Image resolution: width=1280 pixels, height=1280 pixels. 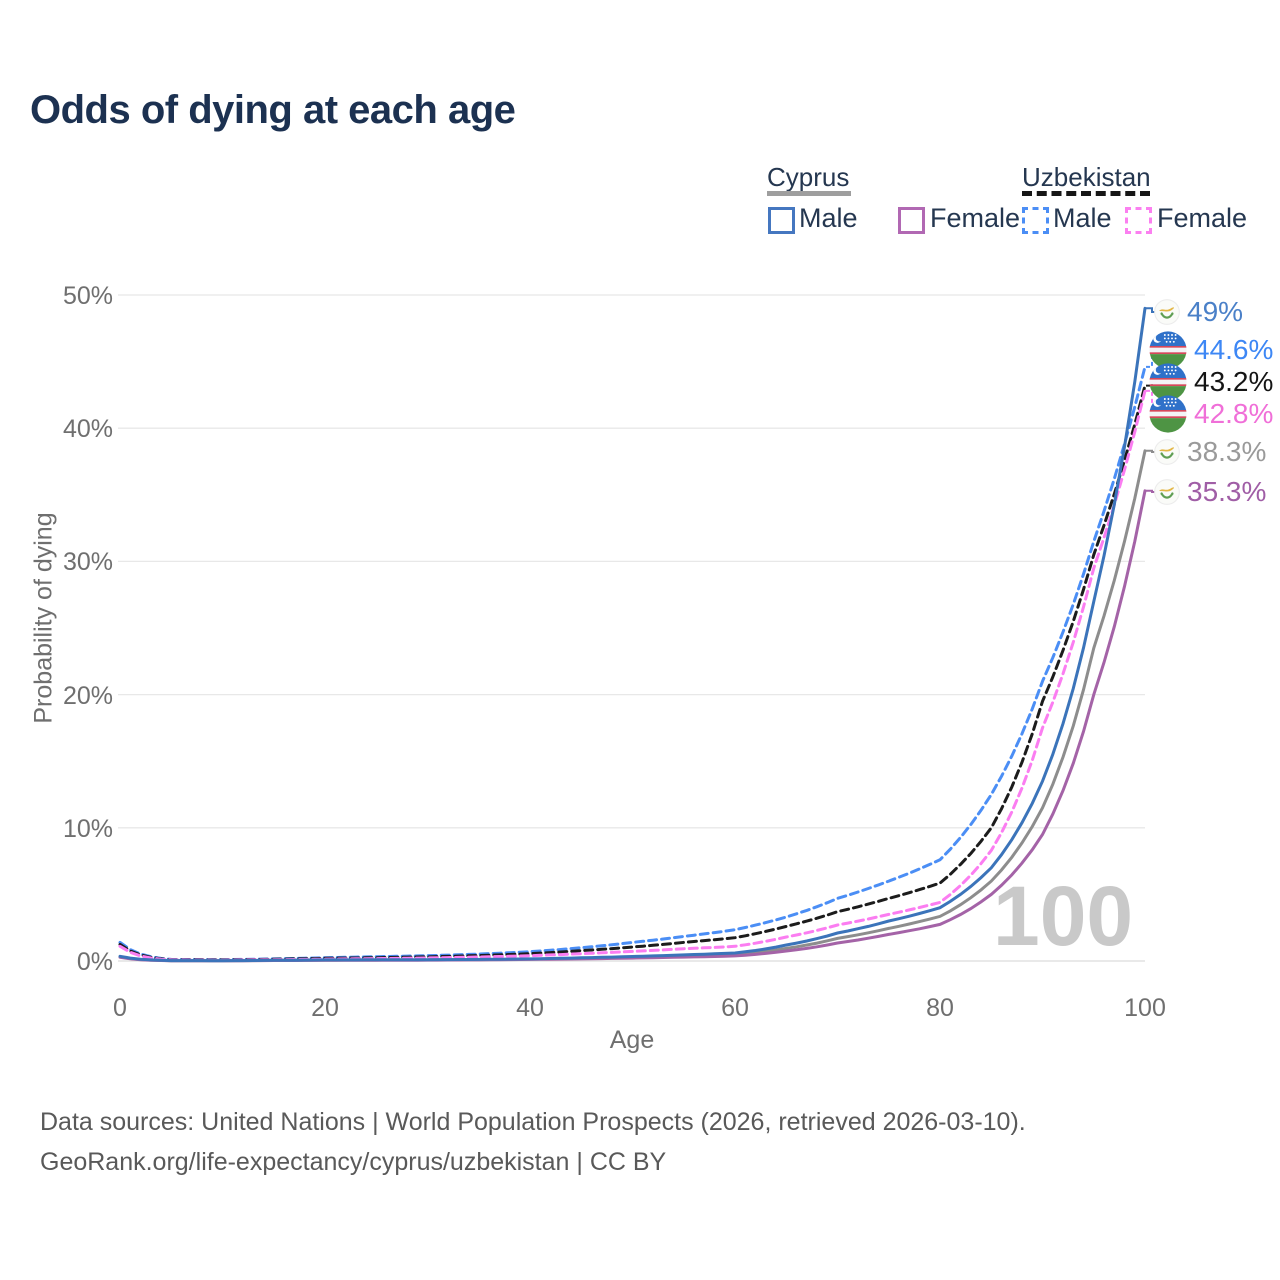 What do you see at coordinates (273, 110) in the screenshot?
I see `page-title: Odds of dying at each age` at bounding box center [273, 110].